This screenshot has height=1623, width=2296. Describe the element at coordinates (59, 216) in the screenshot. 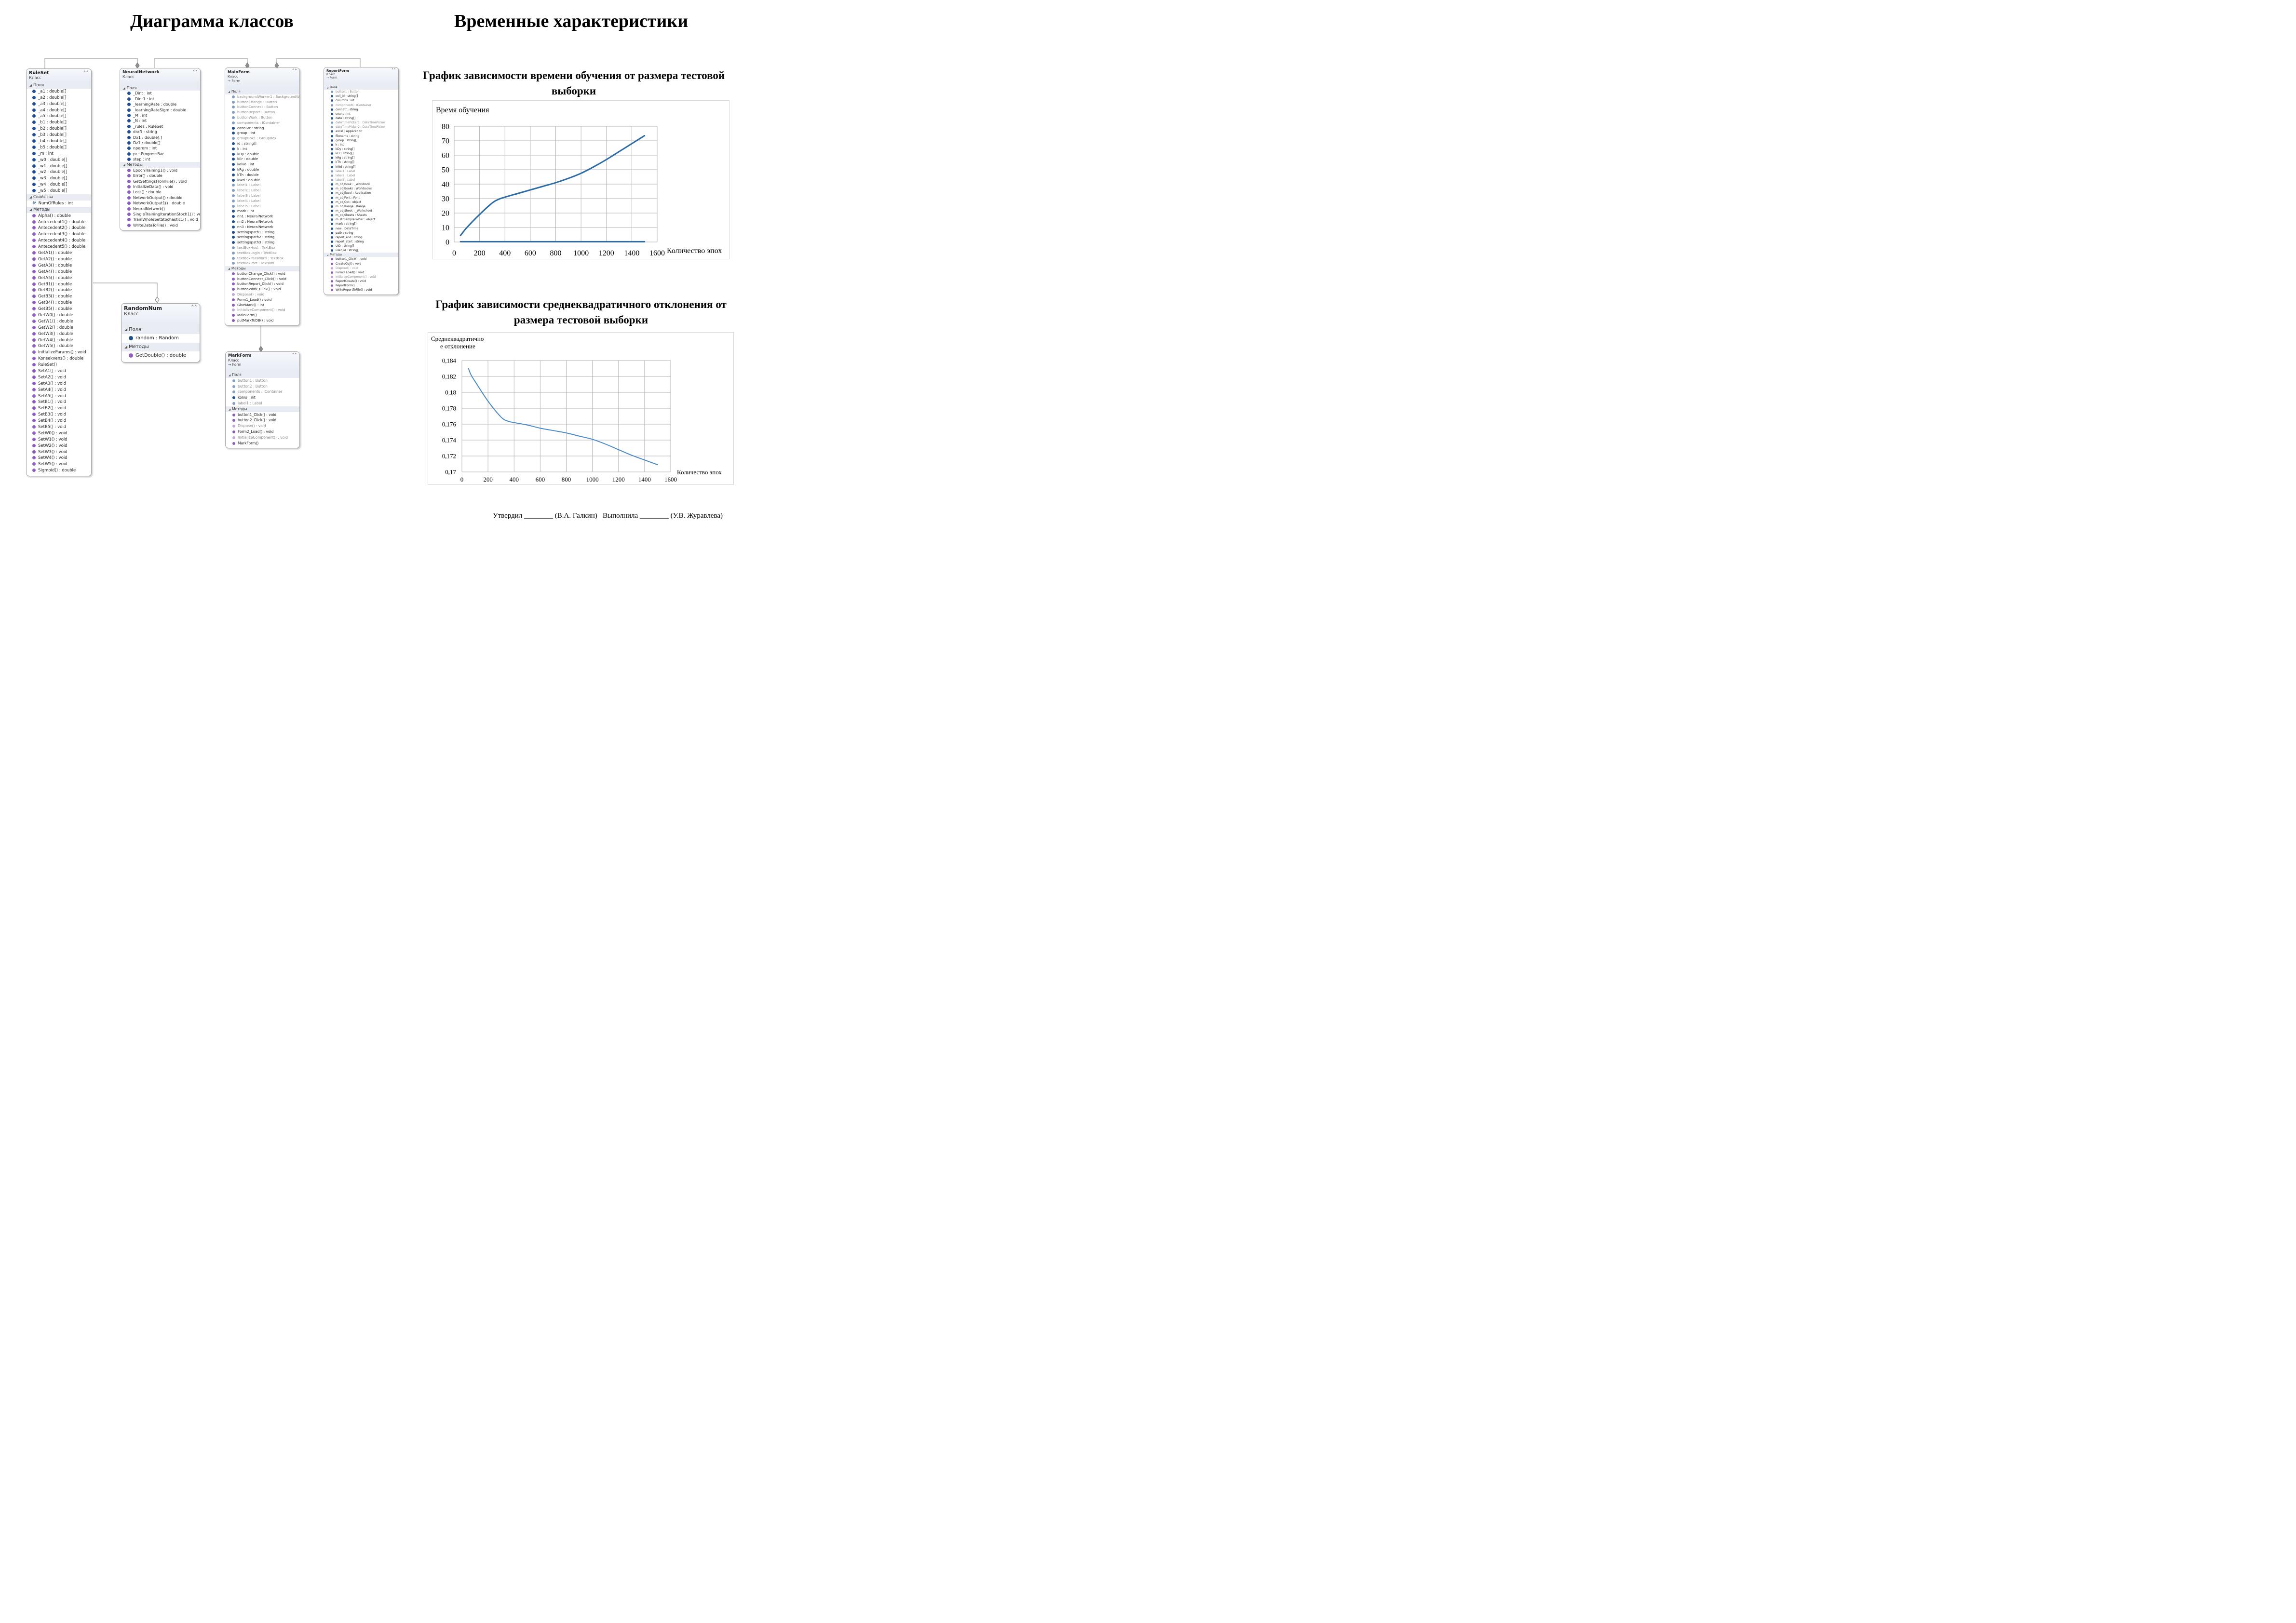

I see `member-row: Alpha() : double` at that location.